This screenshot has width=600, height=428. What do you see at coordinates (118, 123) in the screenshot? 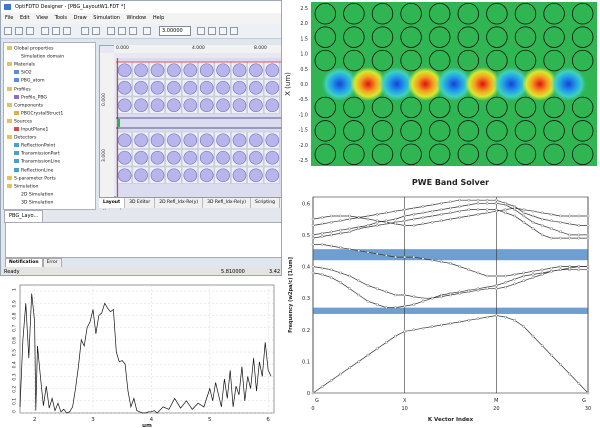
I see `detector-marker` at bounding box center [118, 123].